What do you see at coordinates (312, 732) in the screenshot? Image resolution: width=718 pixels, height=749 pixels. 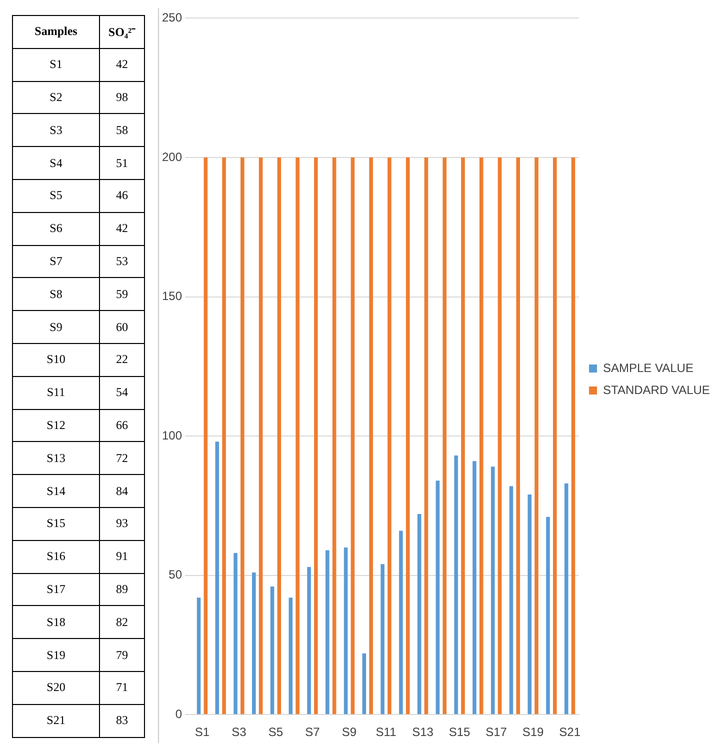 I see `x-tick-label: S7` at bounding box center [312, 732].